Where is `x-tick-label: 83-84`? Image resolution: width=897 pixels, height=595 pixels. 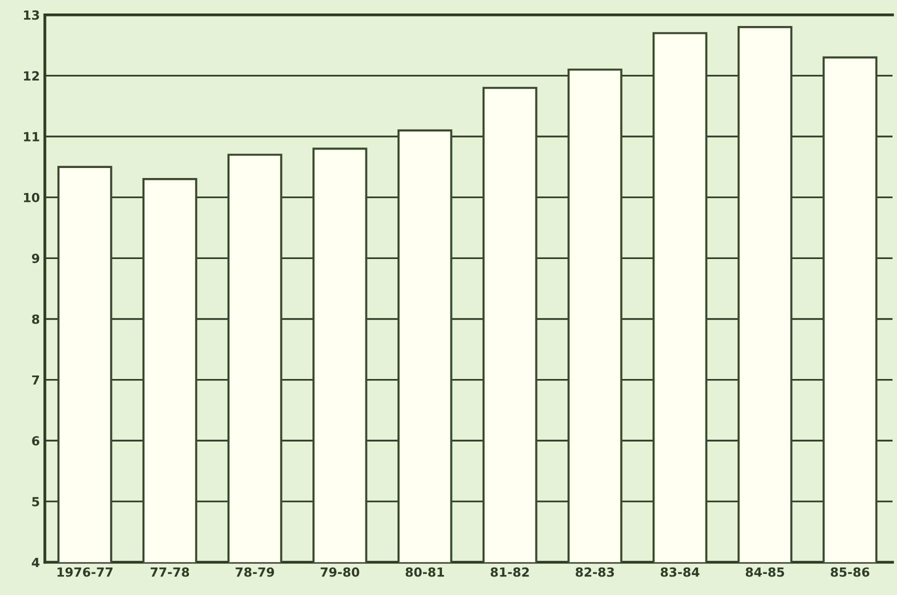
x-tick-label: 83-84 is located at coordinates (680, 572).